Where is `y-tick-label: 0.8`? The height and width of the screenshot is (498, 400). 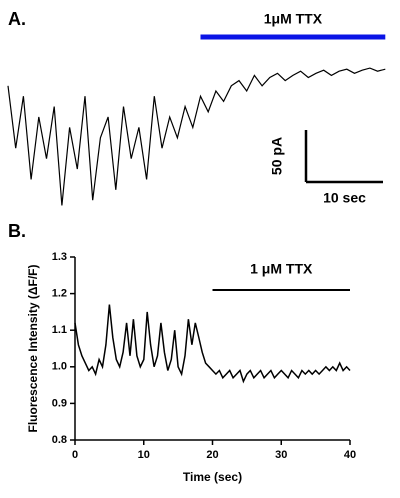 y-tick-label: 0.8 is located at coordinates (59, 440).